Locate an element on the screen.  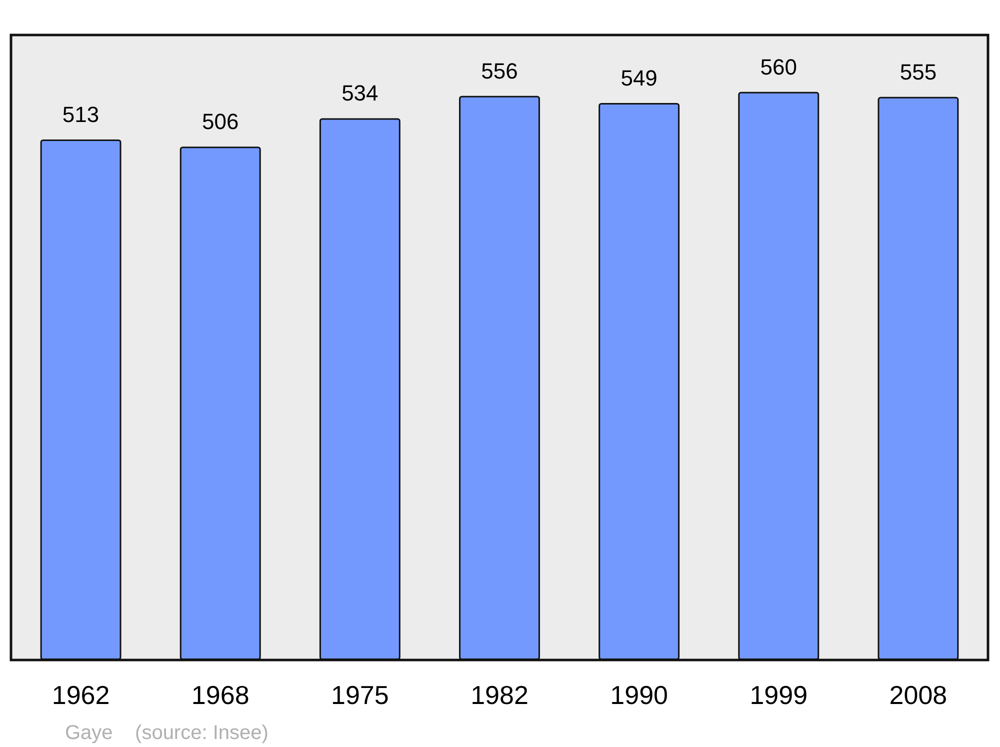
x-tick-label: 1990 is located at coordinates (639, 695).